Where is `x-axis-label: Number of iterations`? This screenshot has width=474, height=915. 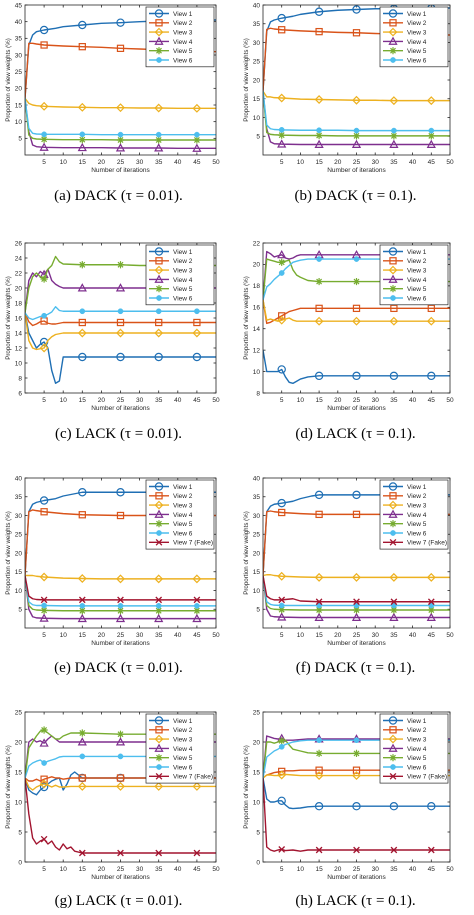 x-axis-label: Number of iterations is located at coordinates (120, 643).